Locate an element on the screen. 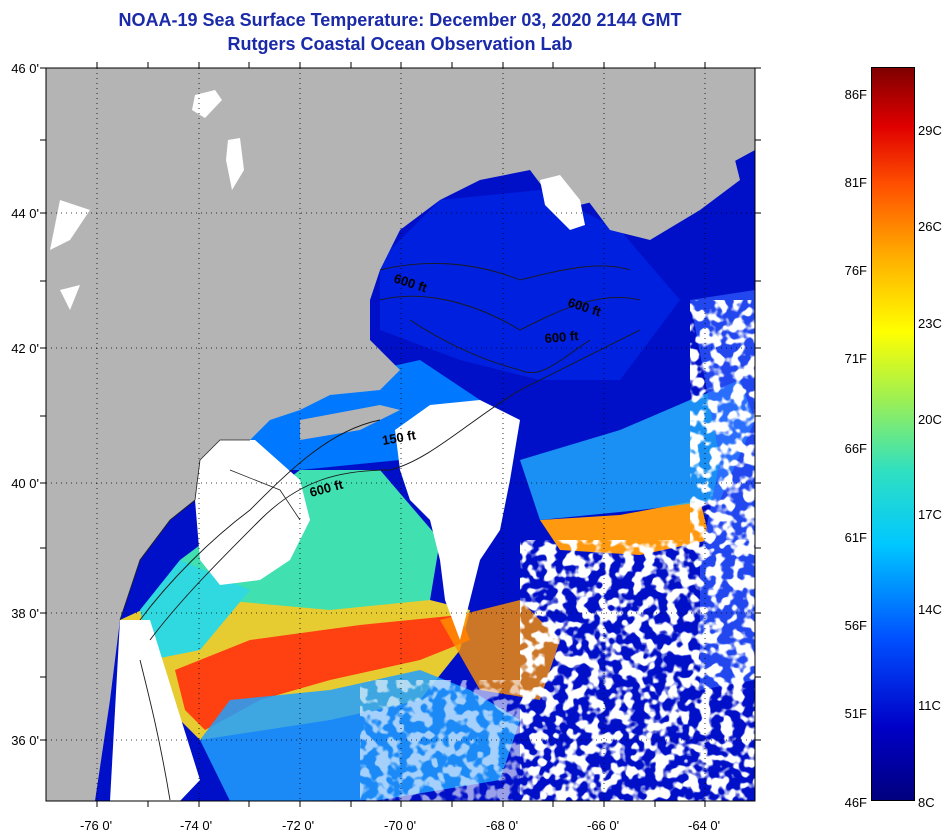  colorbar-f-label: 51F is located at coordinates (855, 713).